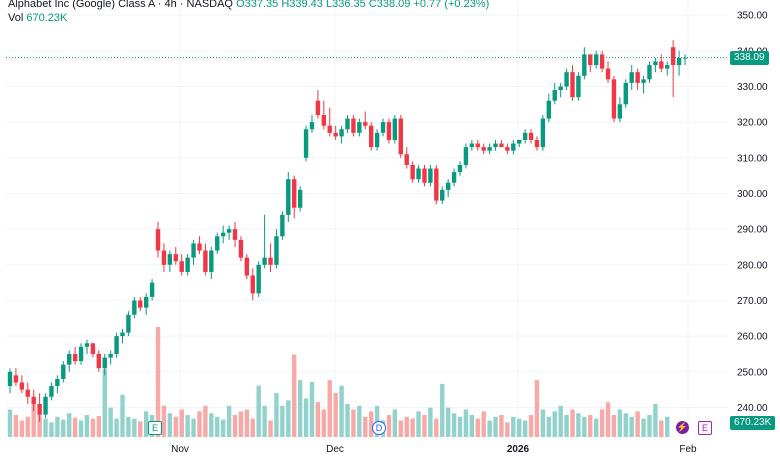 The width and height of the screenshot is (780, 475). I want to click on dividend-event-marker: D, so click(379, 428).